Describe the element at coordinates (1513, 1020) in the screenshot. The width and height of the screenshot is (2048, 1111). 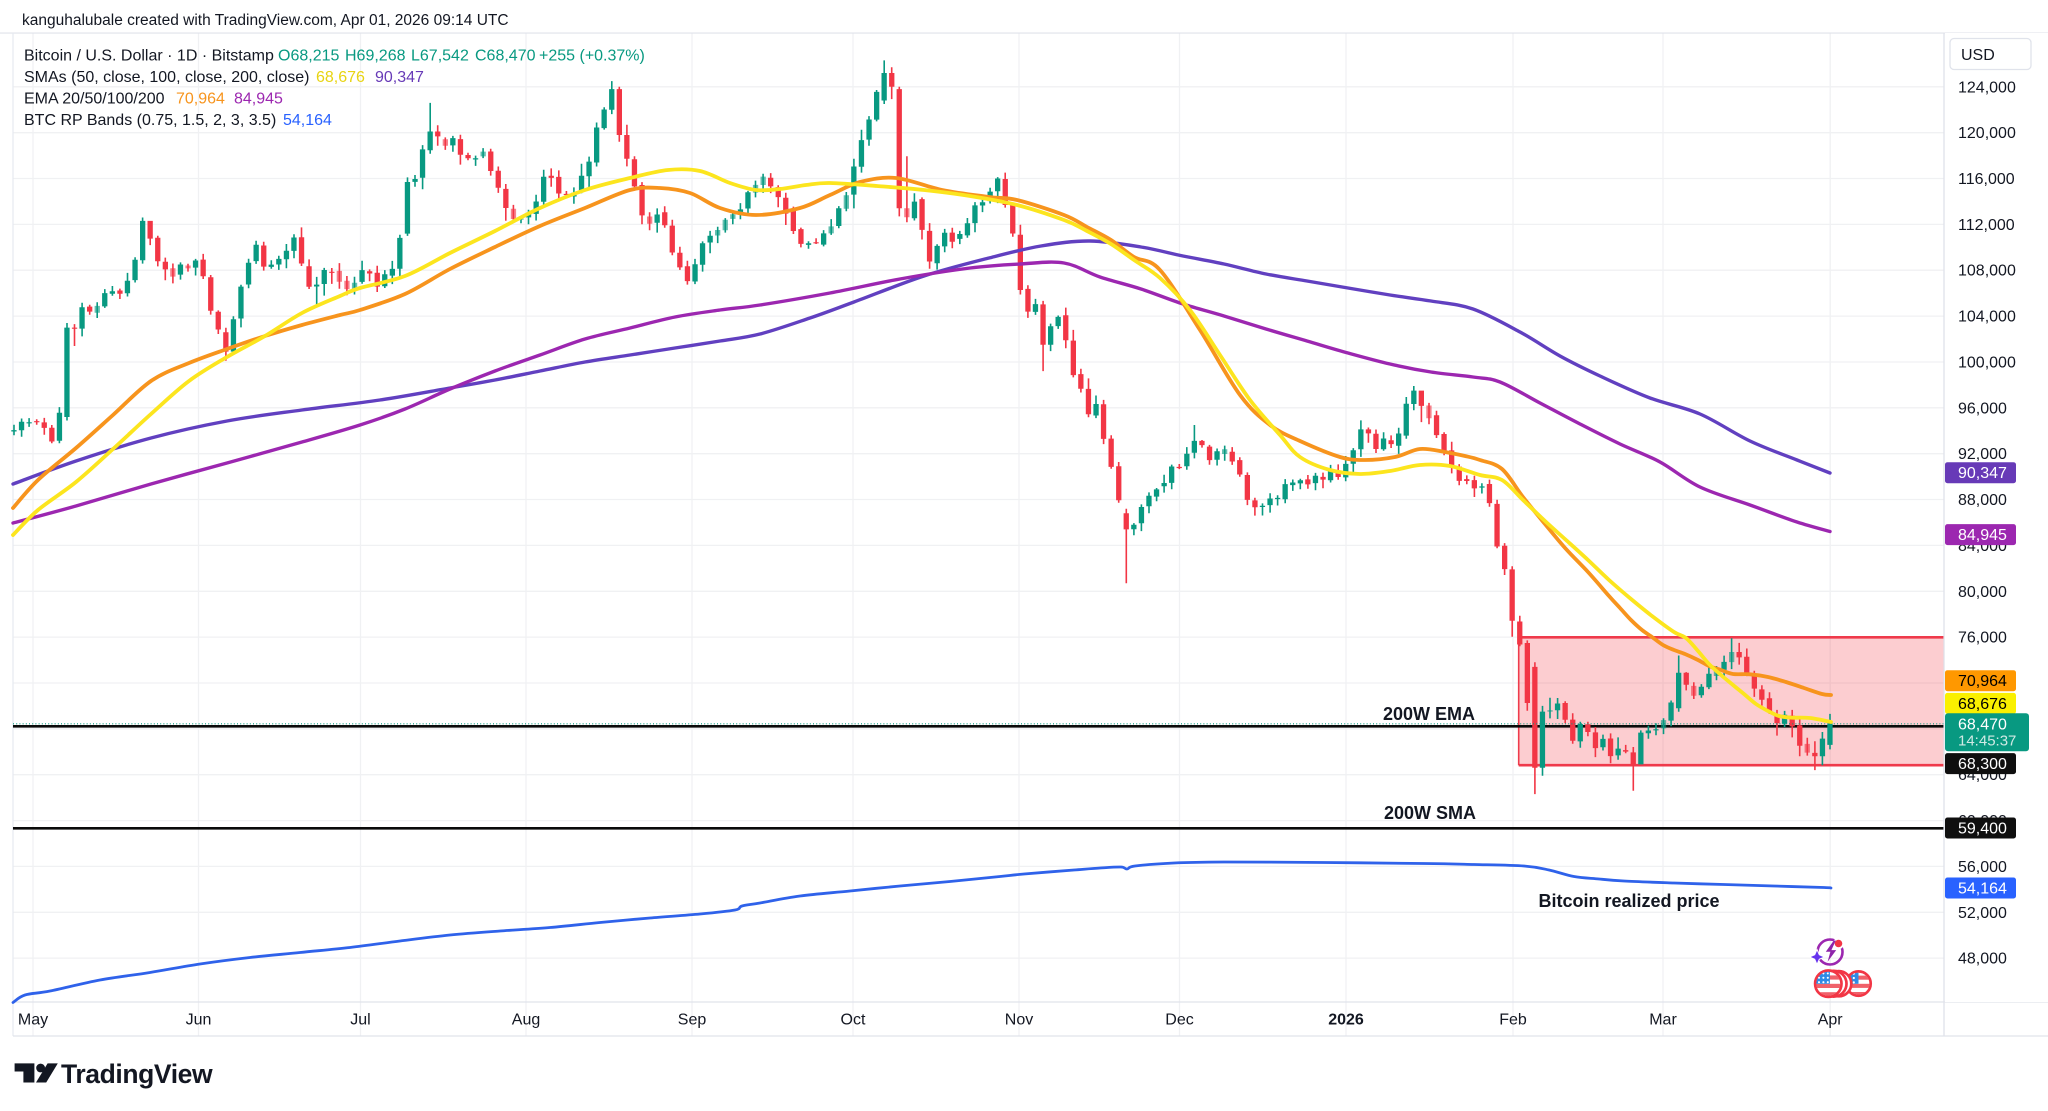
I see `svg-text: Feb` at that location.